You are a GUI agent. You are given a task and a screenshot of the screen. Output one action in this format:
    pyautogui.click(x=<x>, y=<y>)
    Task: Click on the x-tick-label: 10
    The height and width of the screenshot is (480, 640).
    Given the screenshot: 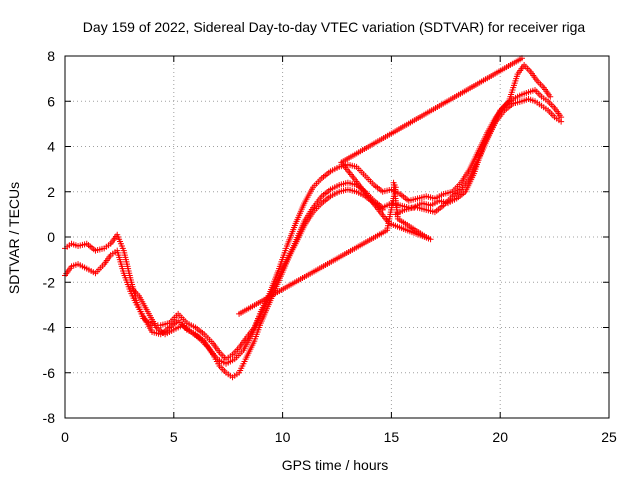 What is the action you would take?
    pyautogui.click(x=283, y=437)
    